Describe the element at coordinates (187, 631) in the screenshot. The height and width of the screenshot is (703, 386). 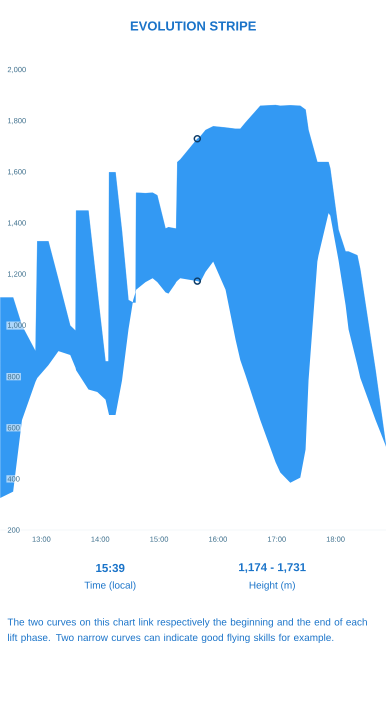
I see `text: The two curves on this chart link respectively the beginning and the end of each lift phase. Two narrow curves can indicate good flying skills for example.` at that location.